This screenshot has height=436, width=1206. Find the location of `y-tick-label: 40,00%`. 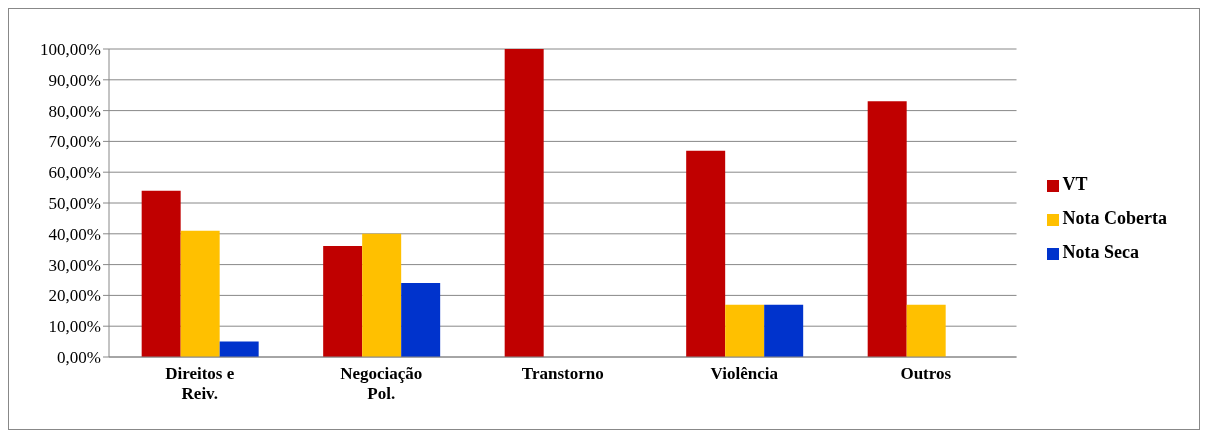

y-tick-label: 40,00% is located at coordinates (74, 234).